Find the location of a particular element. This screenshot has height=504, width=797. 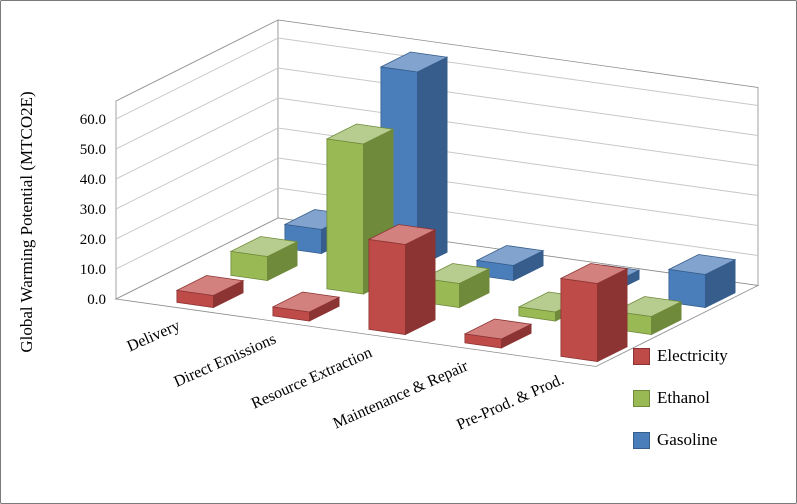

y-tick-label: 30.0 is located at coordinates (93, 210).